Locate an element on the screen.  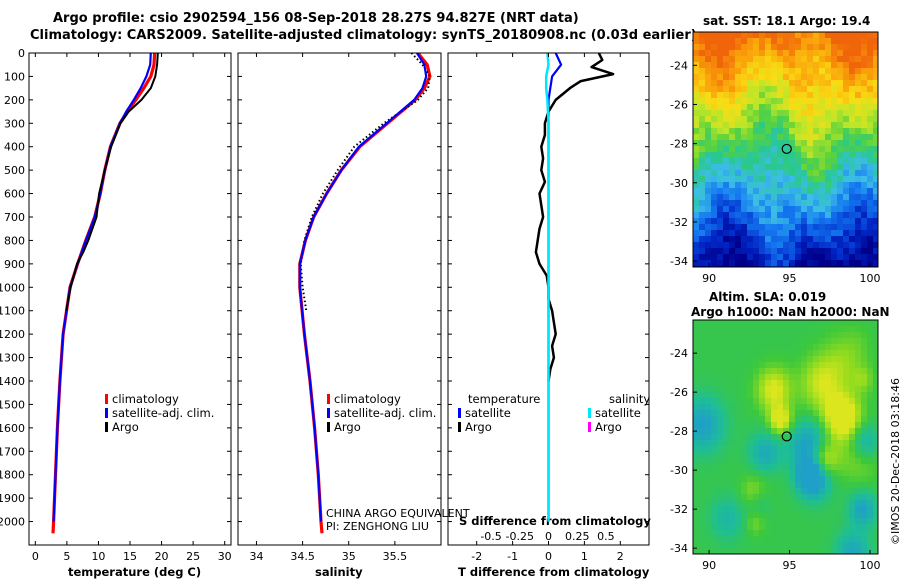
x-tick-label: 2 is located at coordinates (620, 556).